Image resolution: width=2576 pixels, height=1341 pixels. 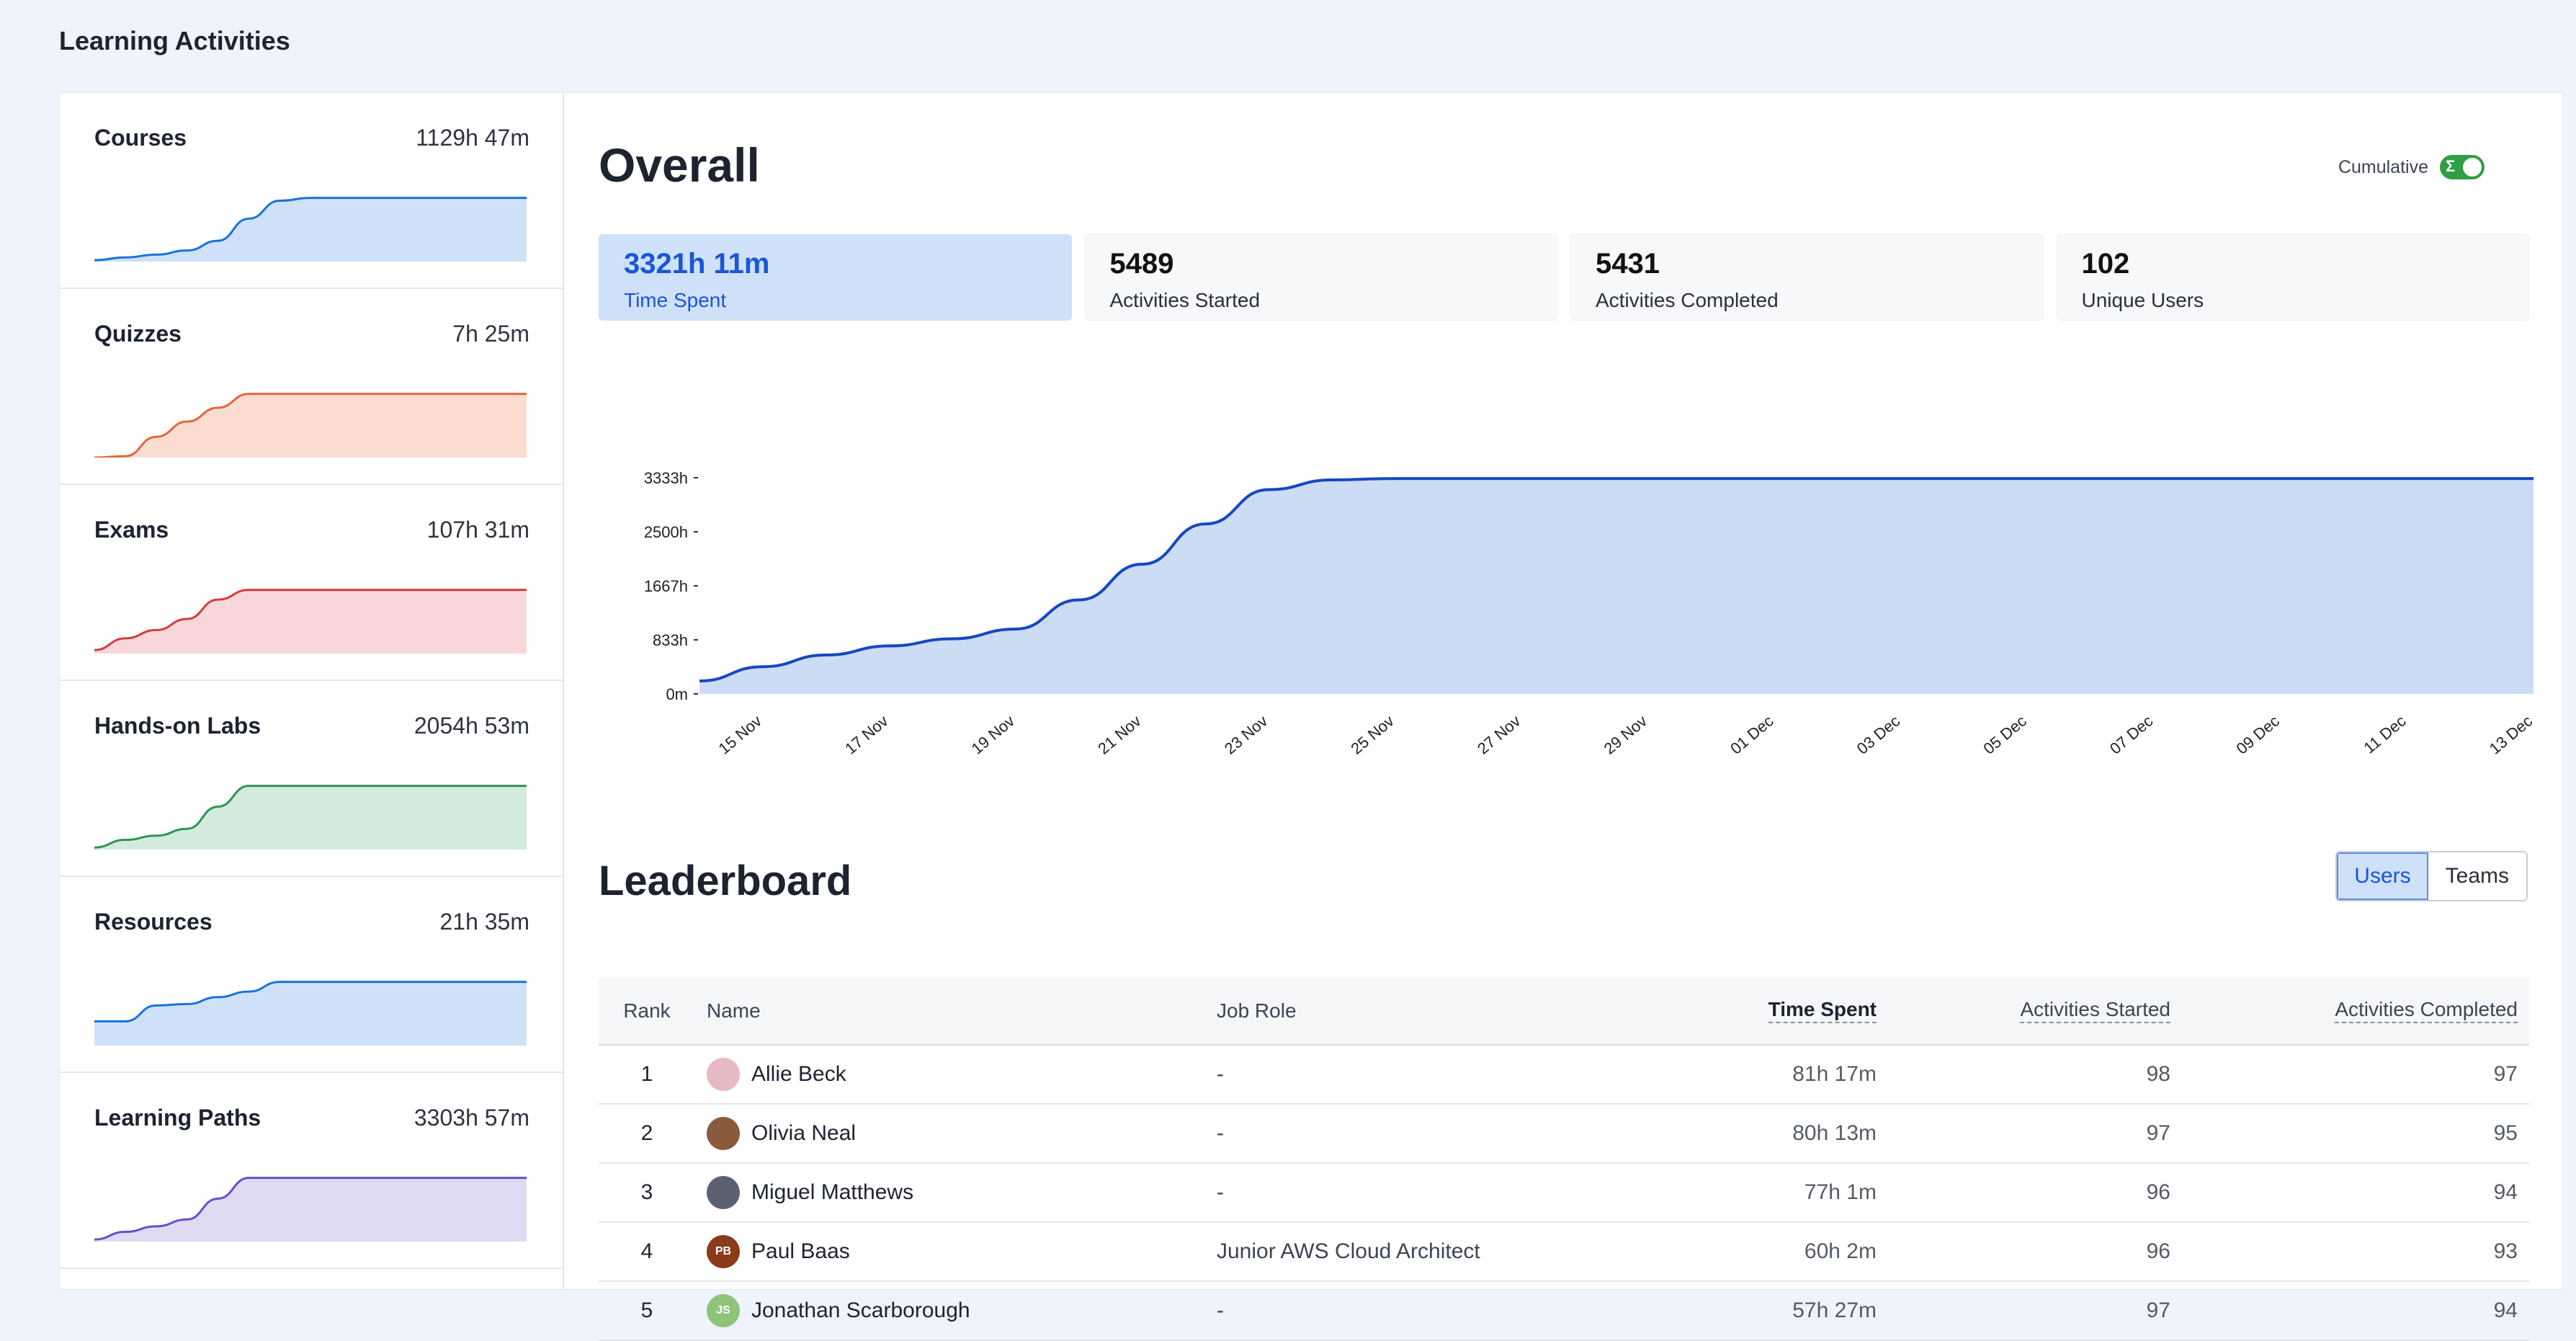 I want to click on name-cell: PB Paul Baas, so click(x=778, y=1251).